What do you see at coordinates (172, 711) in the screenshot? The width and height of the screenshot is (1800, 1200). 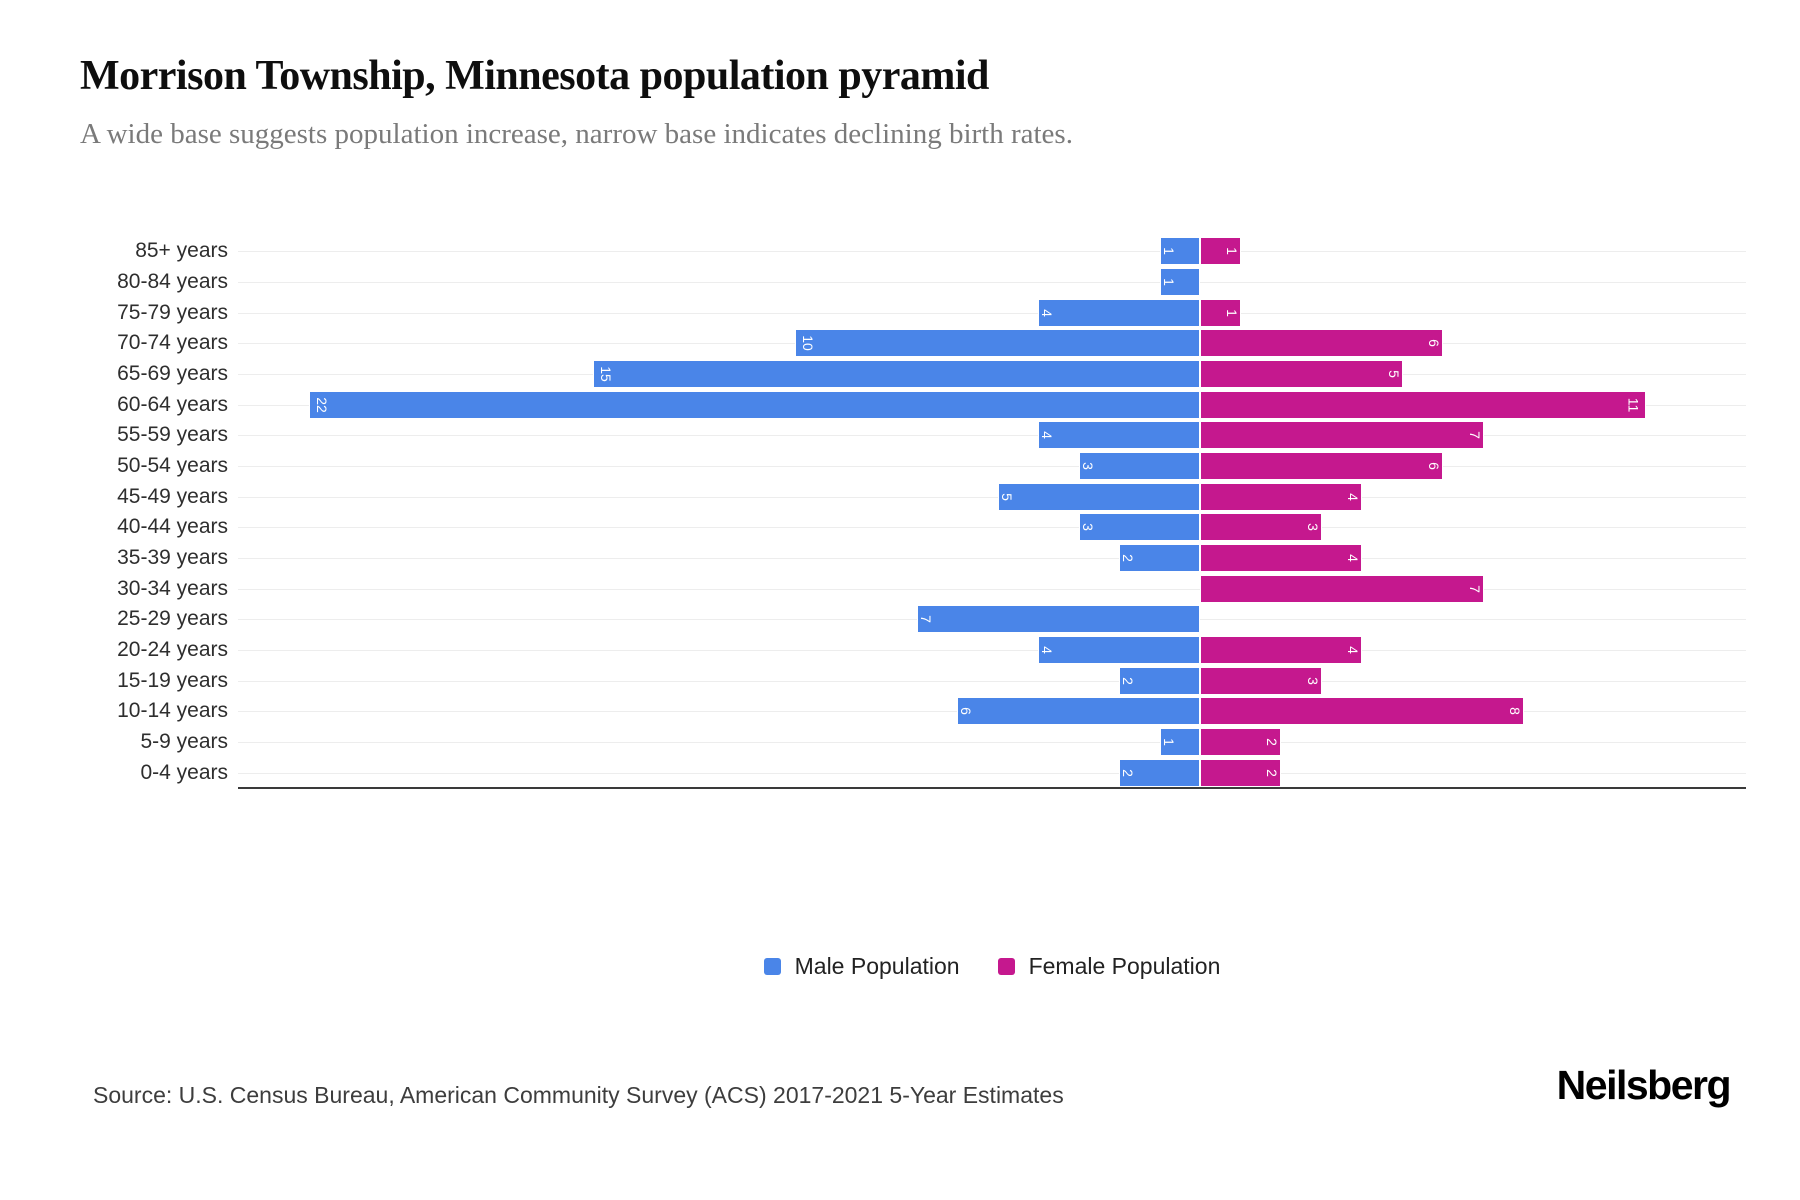 I see `age-group-label: 10-14 years` at bounding box center [172, 711].